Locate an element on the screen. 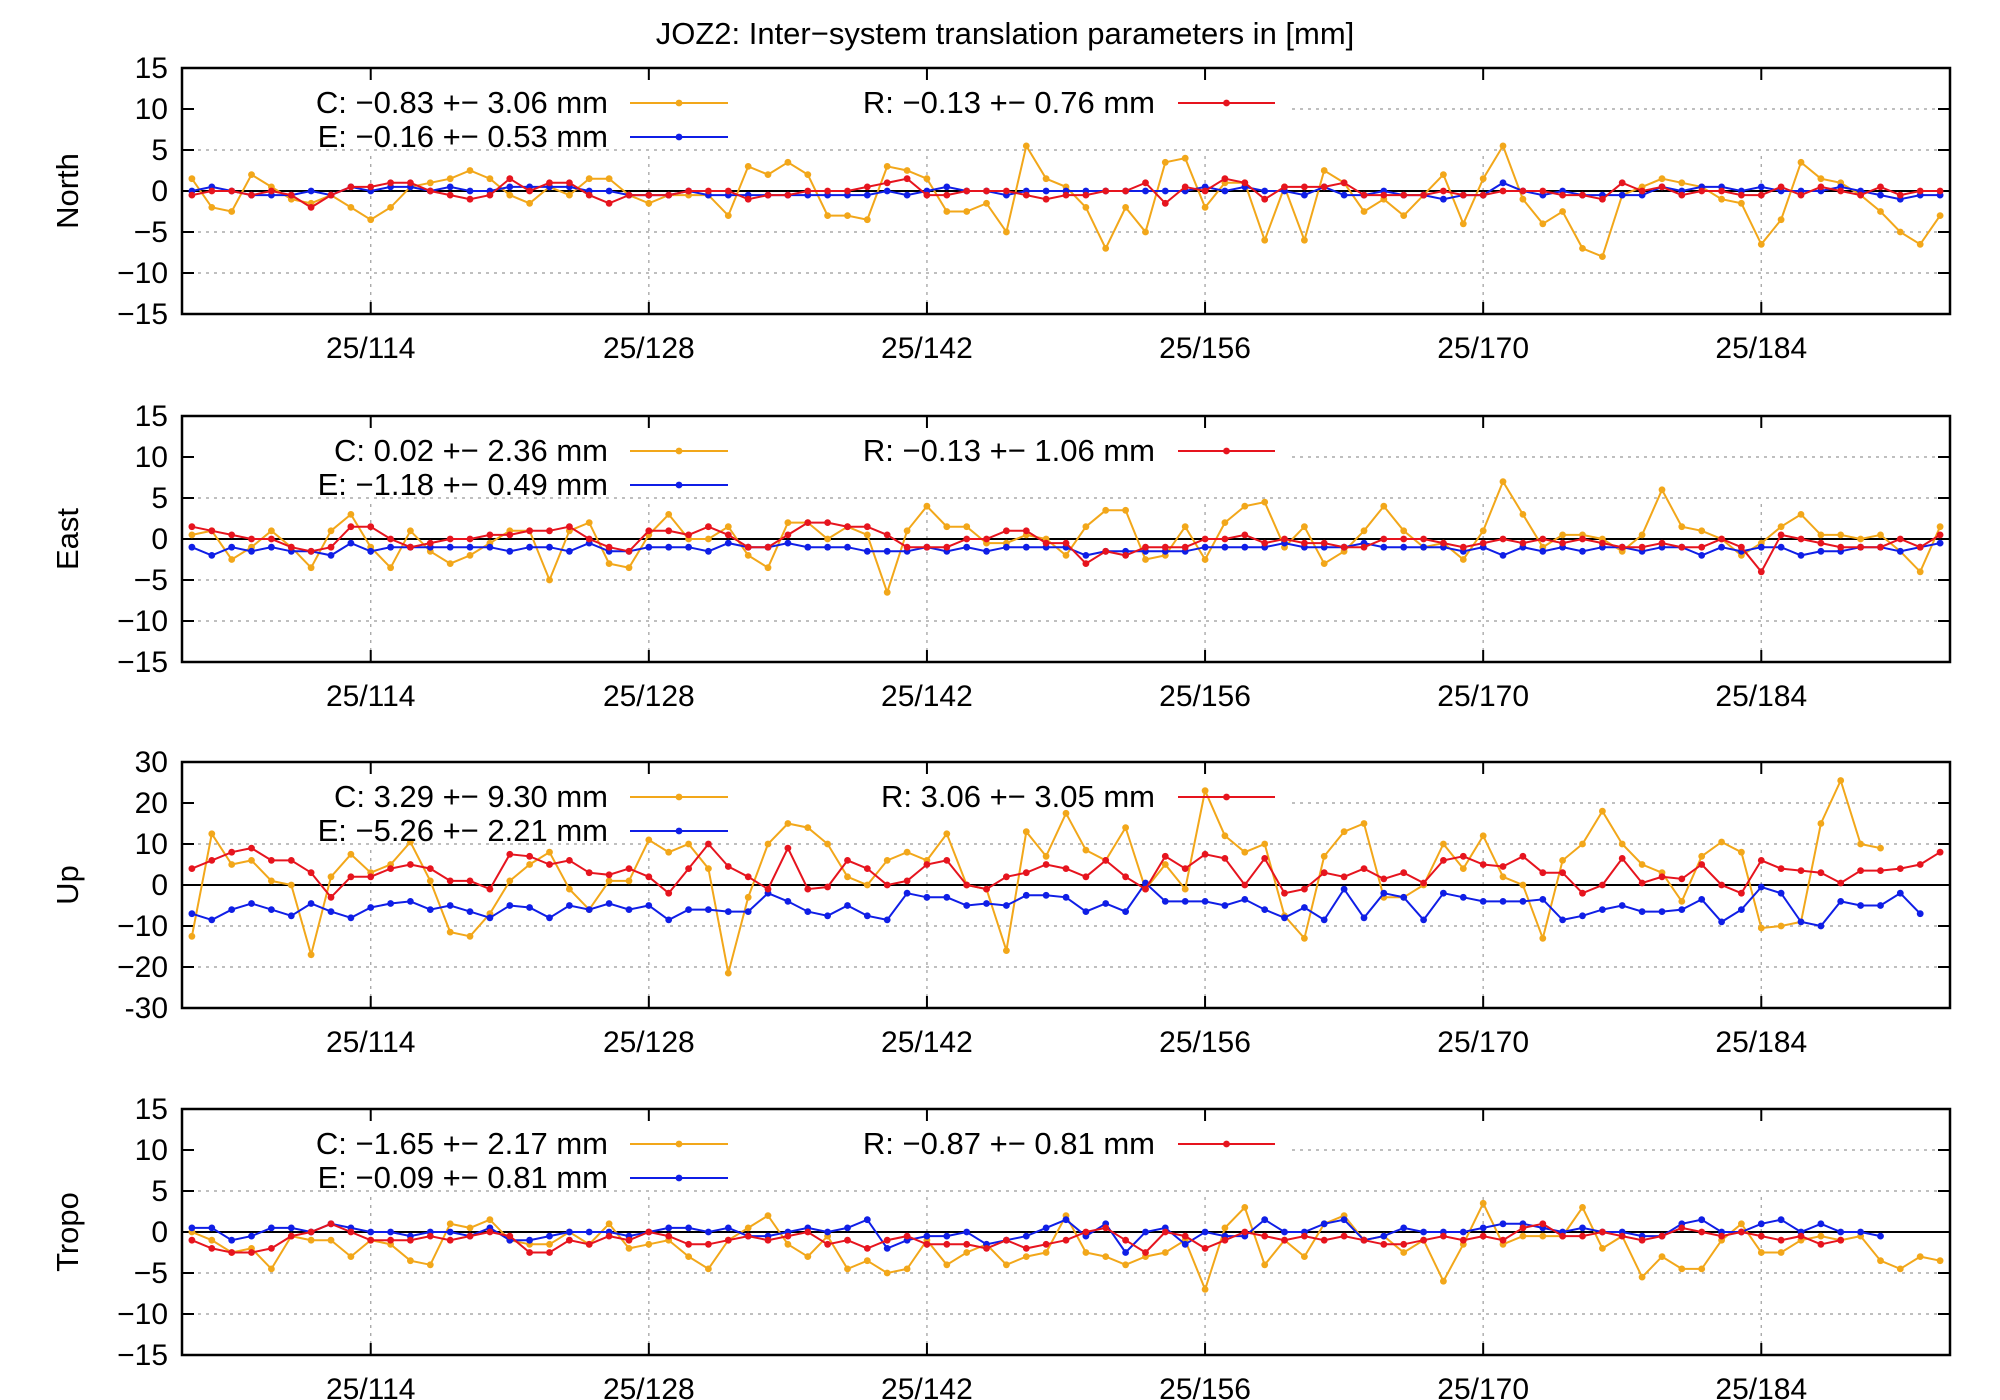  x-tick-label: 25/114 is located at coordinates (371, 1386).